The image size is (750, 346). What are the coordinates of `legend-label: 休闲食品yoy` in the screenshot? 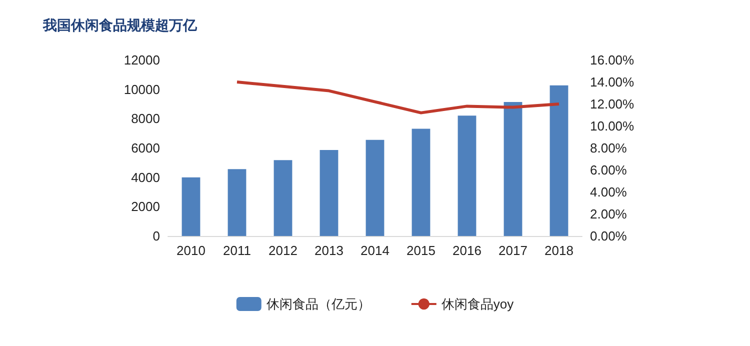 It's located at (477, 304).